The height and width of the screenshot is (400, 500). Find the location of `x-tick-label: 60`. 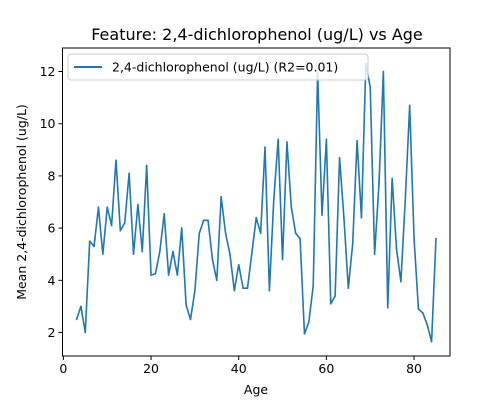

x-tick-label: 60 is located at coordinates (326, 368).